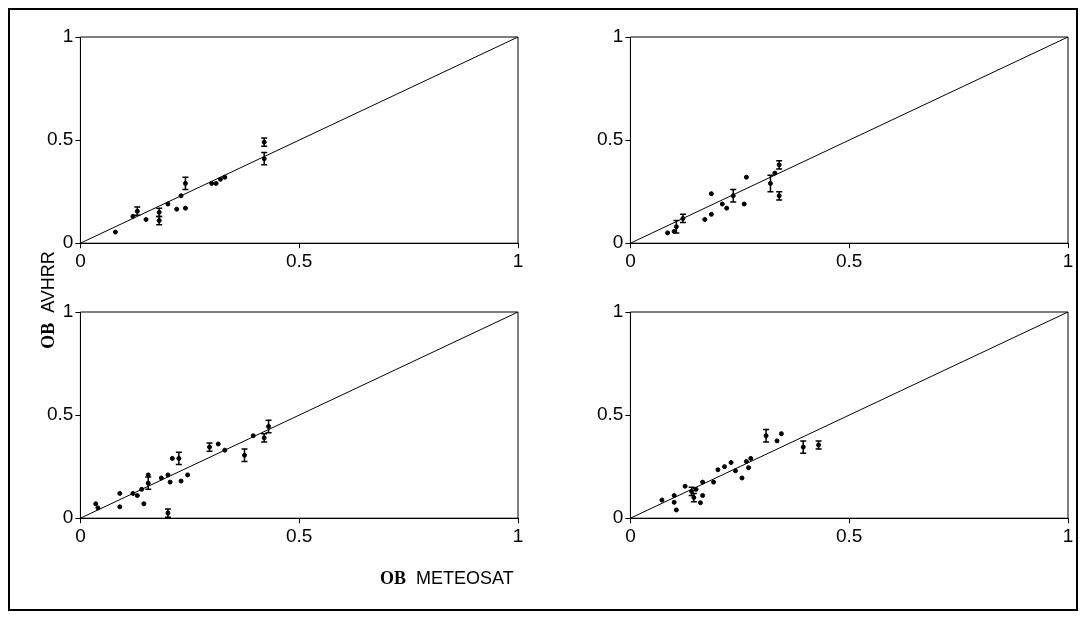  Describe the element at coordinates (447, 578) in the screenshot. I see `x-axis-title: OB METEOSAT` at that location.